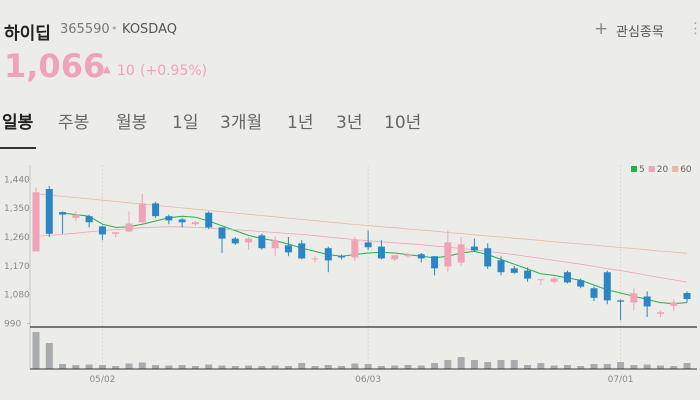  I want to click on tab: 3개월, so click(241, 123).